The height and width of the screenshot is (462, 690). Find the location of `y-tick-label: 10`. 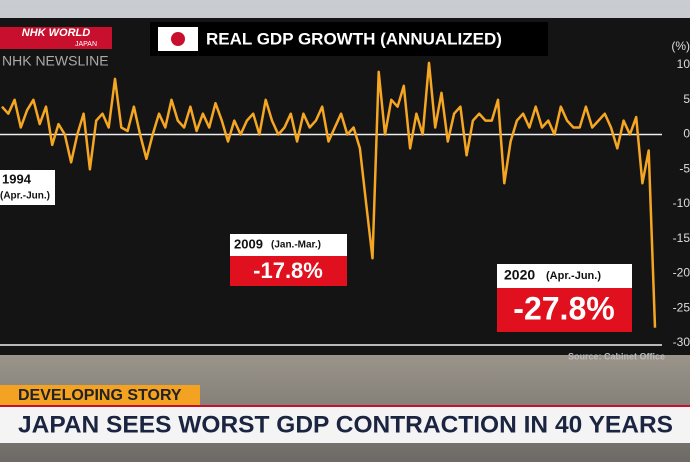

y-tick-label: 10 is located at coordinates (683, 64).